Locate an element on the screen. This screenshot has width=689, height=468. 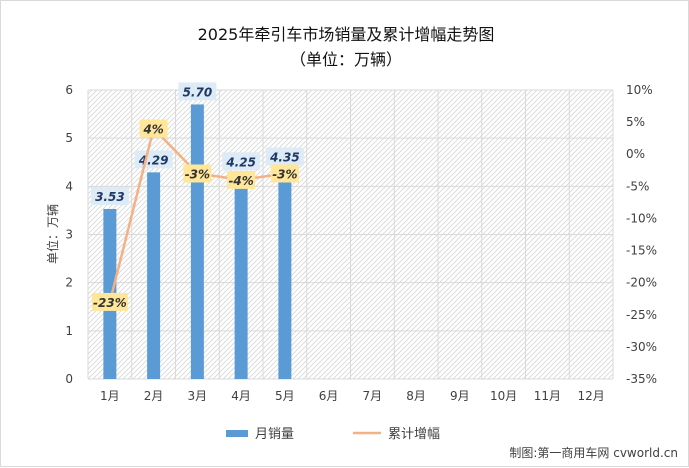
y-tick-label: 2 is located at coordinates (69, 283).